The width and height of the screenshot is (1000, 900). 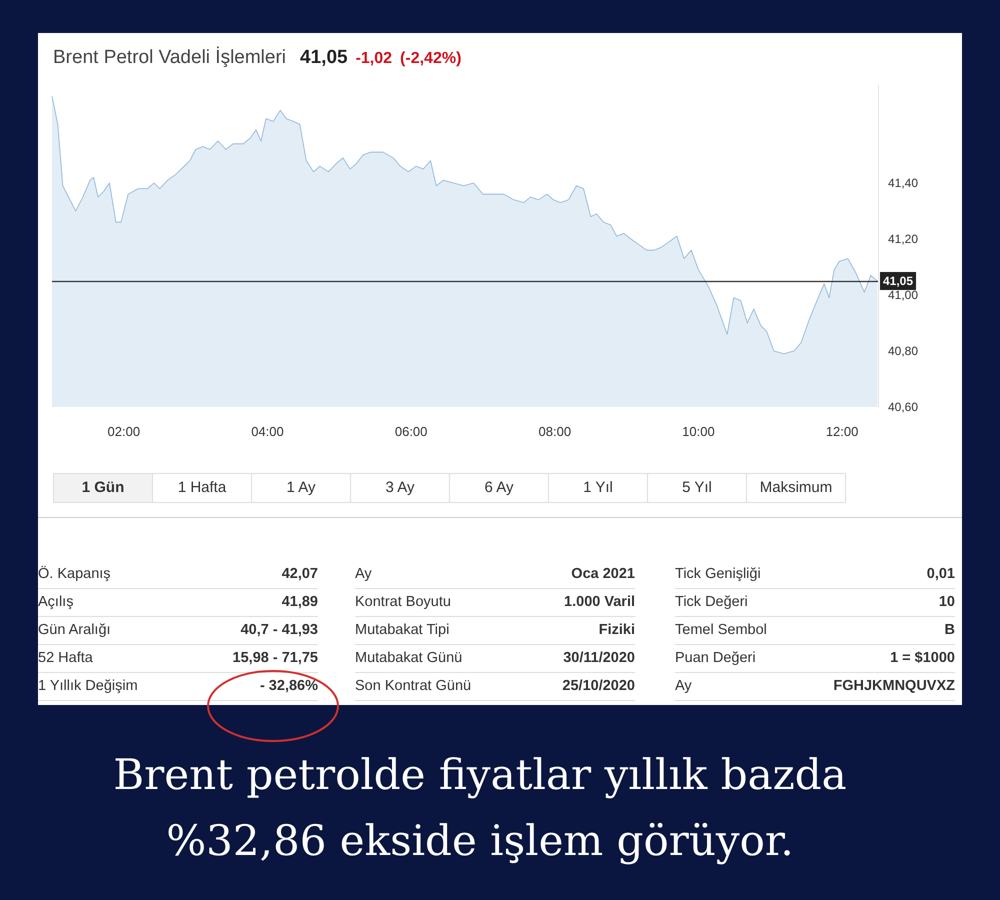 I want to click on text: Brent petrolde fiyatlar yıllık bazda %32,86 ekside işlem görüyor., so click(x=480, y=808).